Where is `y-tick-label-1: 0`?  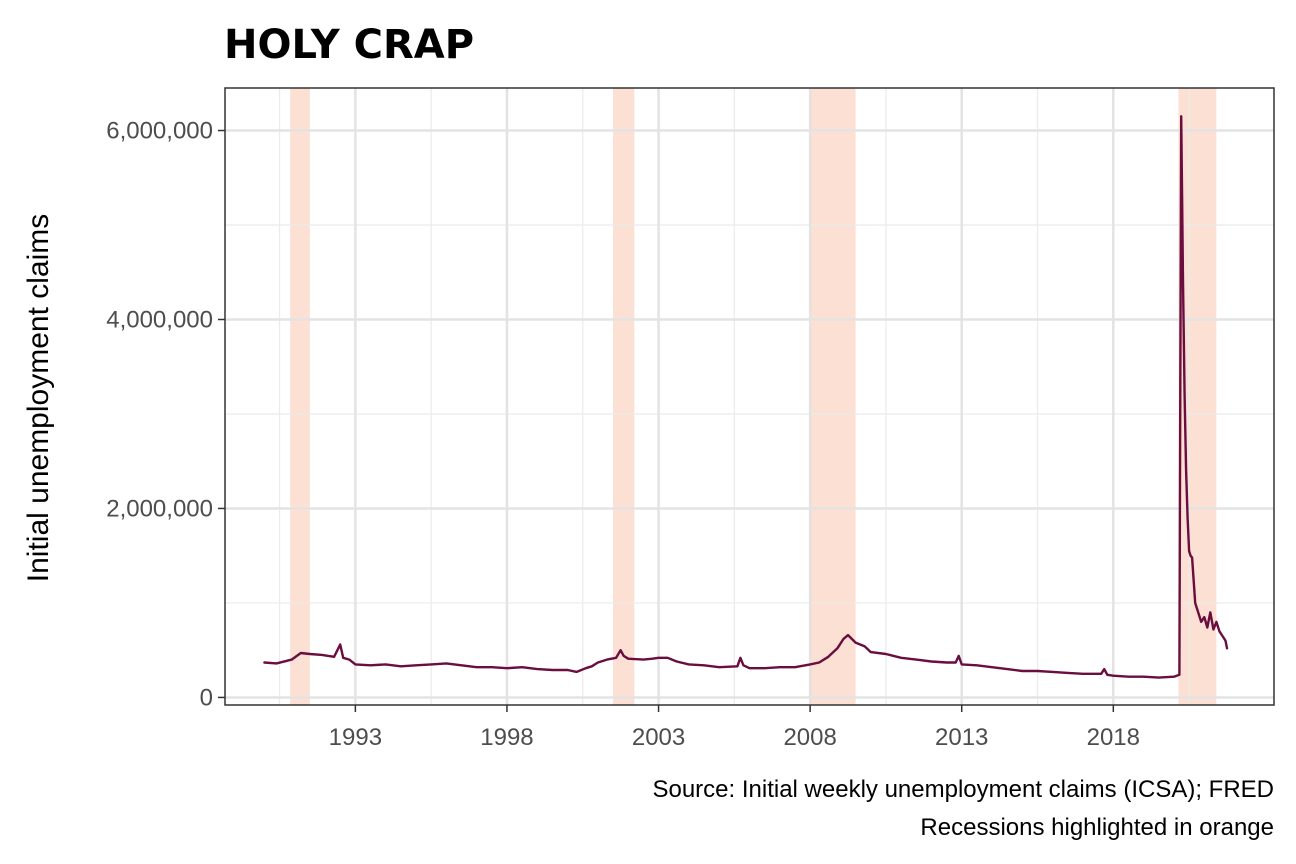
y-tick-label-1: 0 is located at coordinates (206, 697).